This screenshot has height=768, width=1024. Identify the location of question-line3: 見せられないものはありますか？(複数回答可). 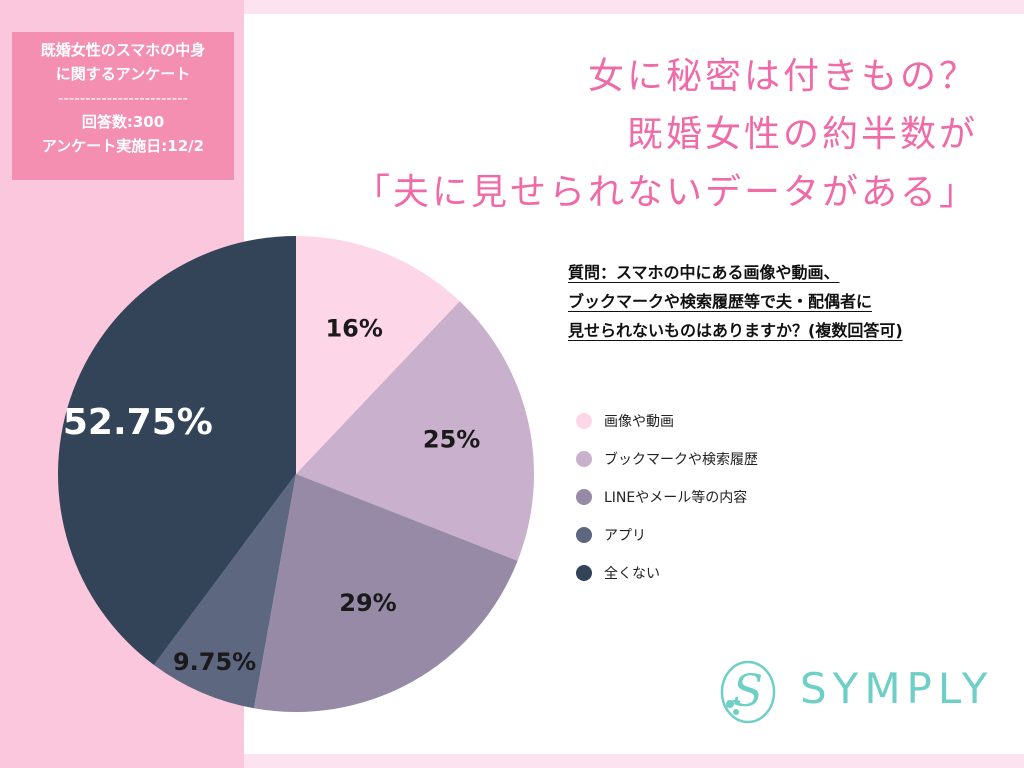
(735, 330).